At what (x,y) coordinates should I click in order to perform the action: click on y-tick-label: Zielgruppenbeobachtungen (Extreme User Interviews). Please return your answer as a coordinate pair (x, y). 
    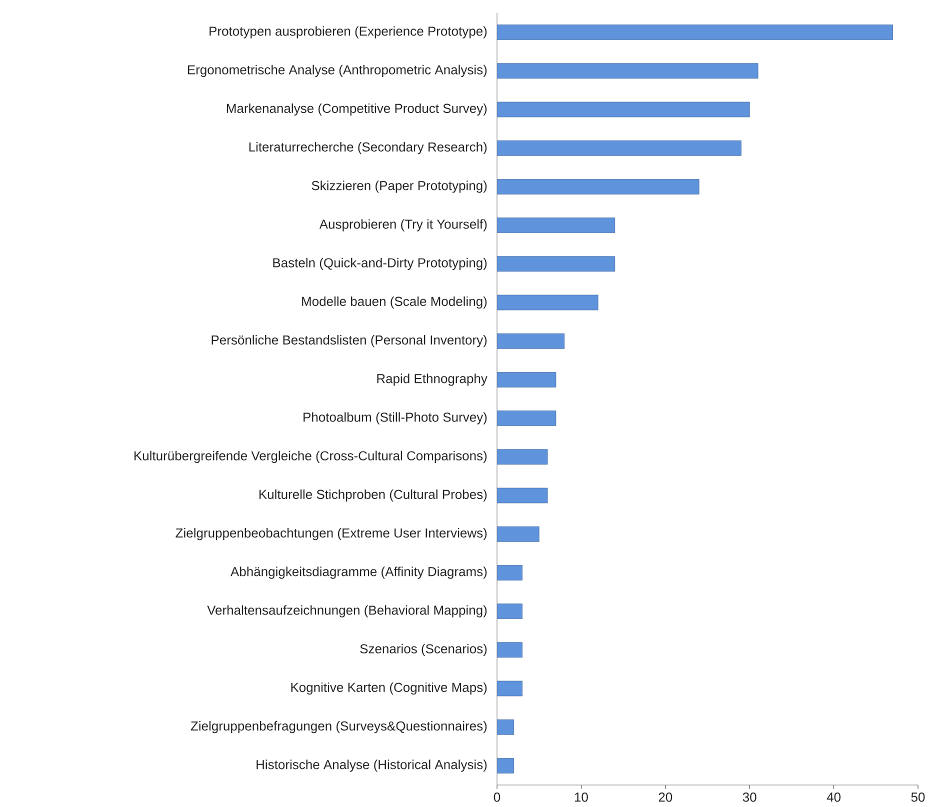
    Looking at the image, I should click on (331, 534).